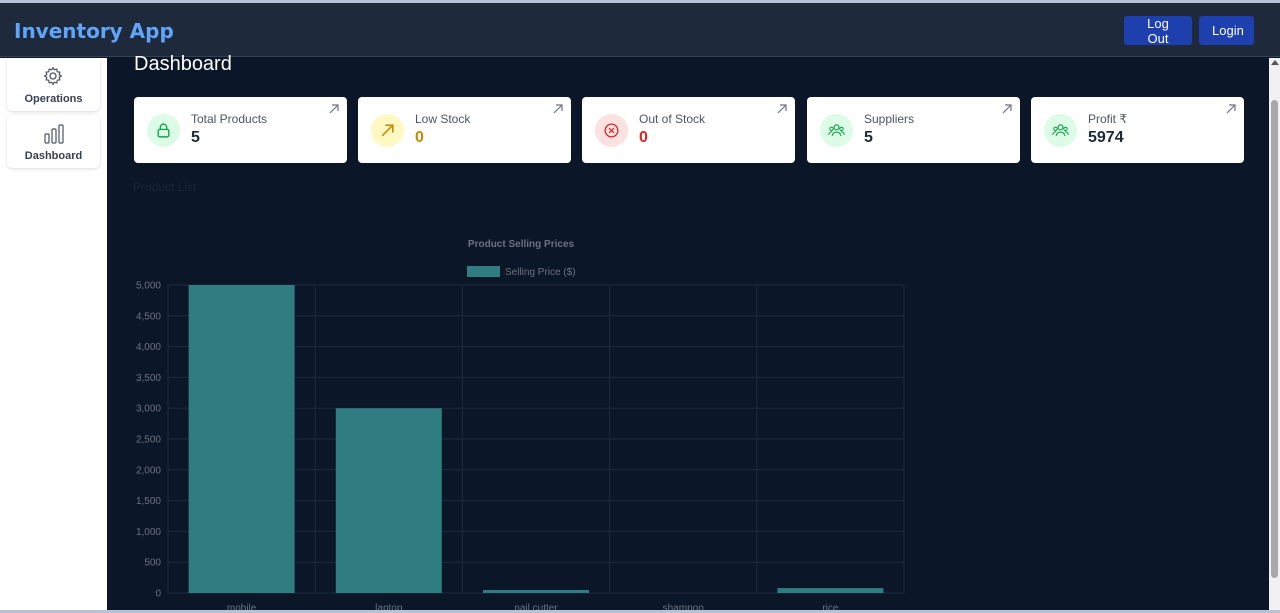 Image resolution: width=1280 pixels, height=613 pixels. What do you see at coordinates (152, 563) in the screenshot?
I see `chart-y-tick-label: 500` at bounding box center [152, 563].